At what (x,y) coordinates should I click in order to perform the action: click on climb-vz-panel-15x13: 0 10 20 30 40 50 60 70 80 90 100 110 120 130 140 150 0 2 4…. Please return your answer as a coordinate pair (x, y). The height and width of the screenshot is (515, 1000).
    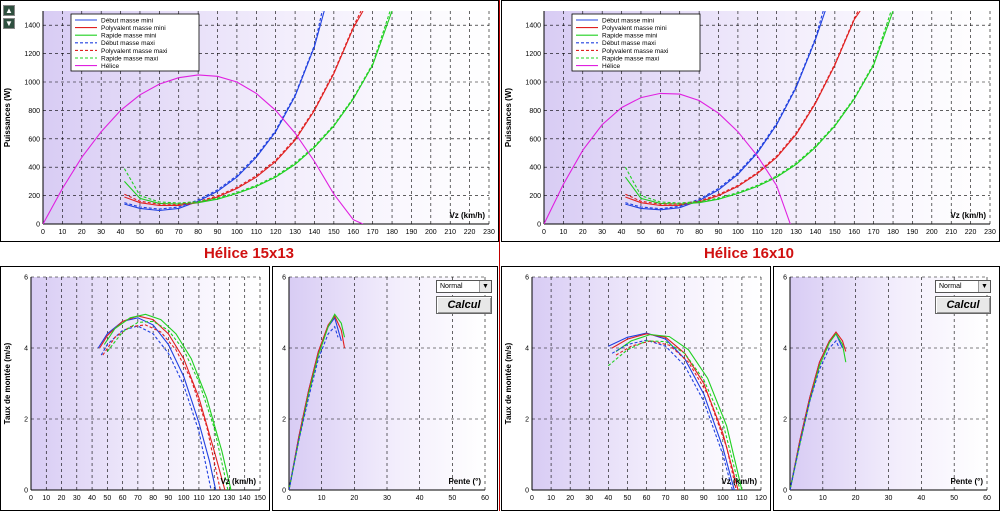
    Looking at the image, I should click on (135, 388).